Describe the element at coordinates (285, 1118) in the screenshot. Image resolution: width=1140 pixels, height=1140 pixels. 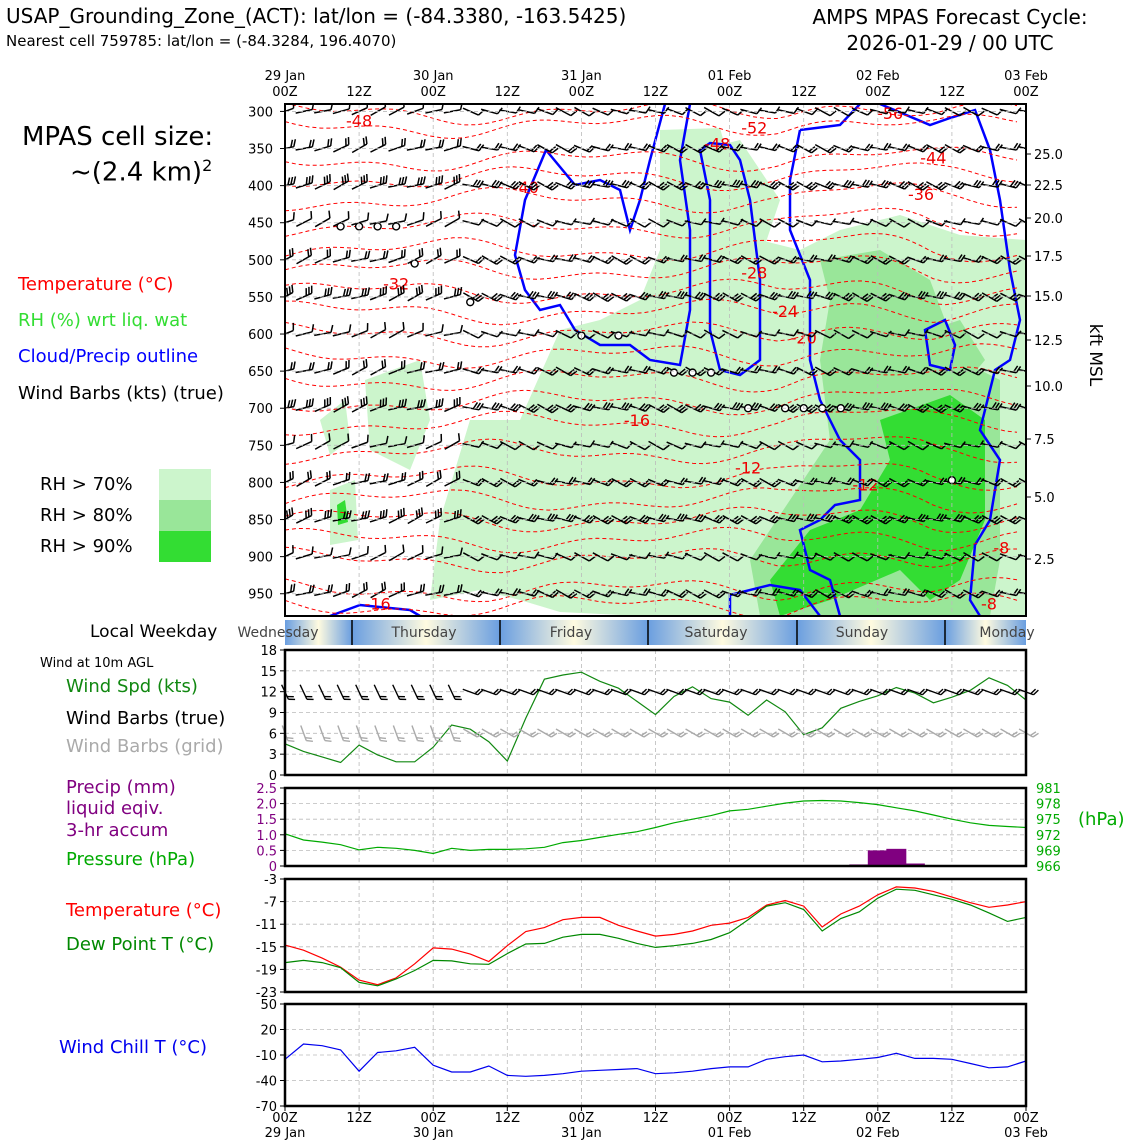
I see `bottom-hour-label: 00Z` at that location.